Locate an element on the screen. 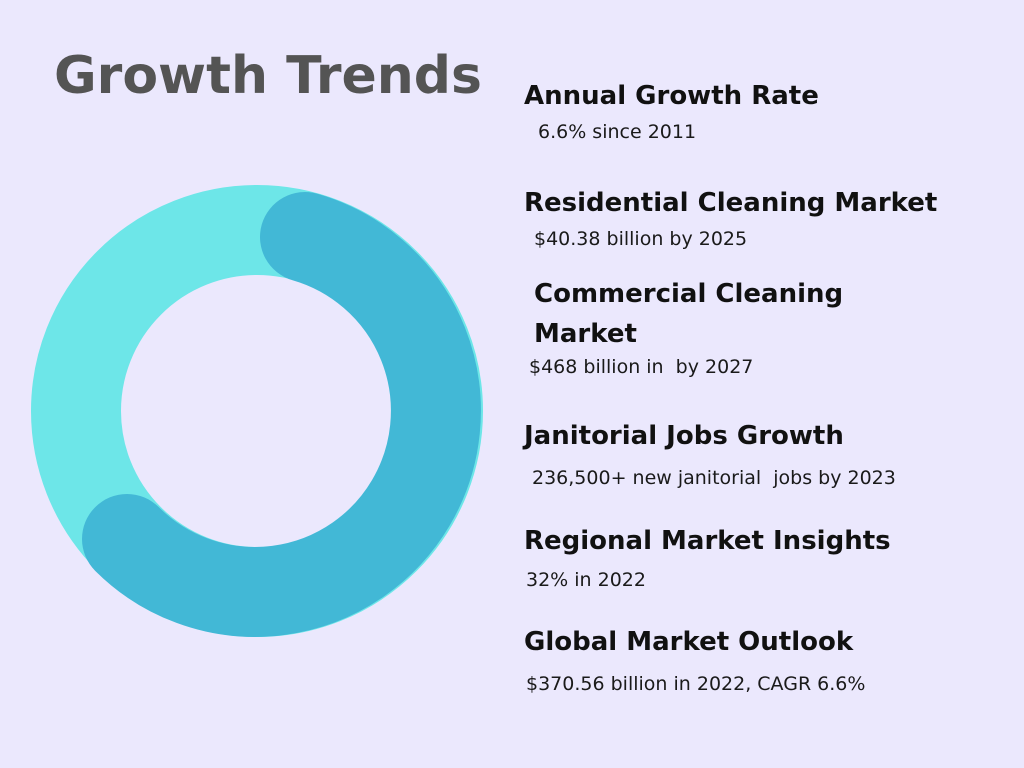 The height and width of the screenshot is (768, 1024). item-detail: $370.56 billion in 2022, CAGR 6.6% is located at coordinates (696, 684).